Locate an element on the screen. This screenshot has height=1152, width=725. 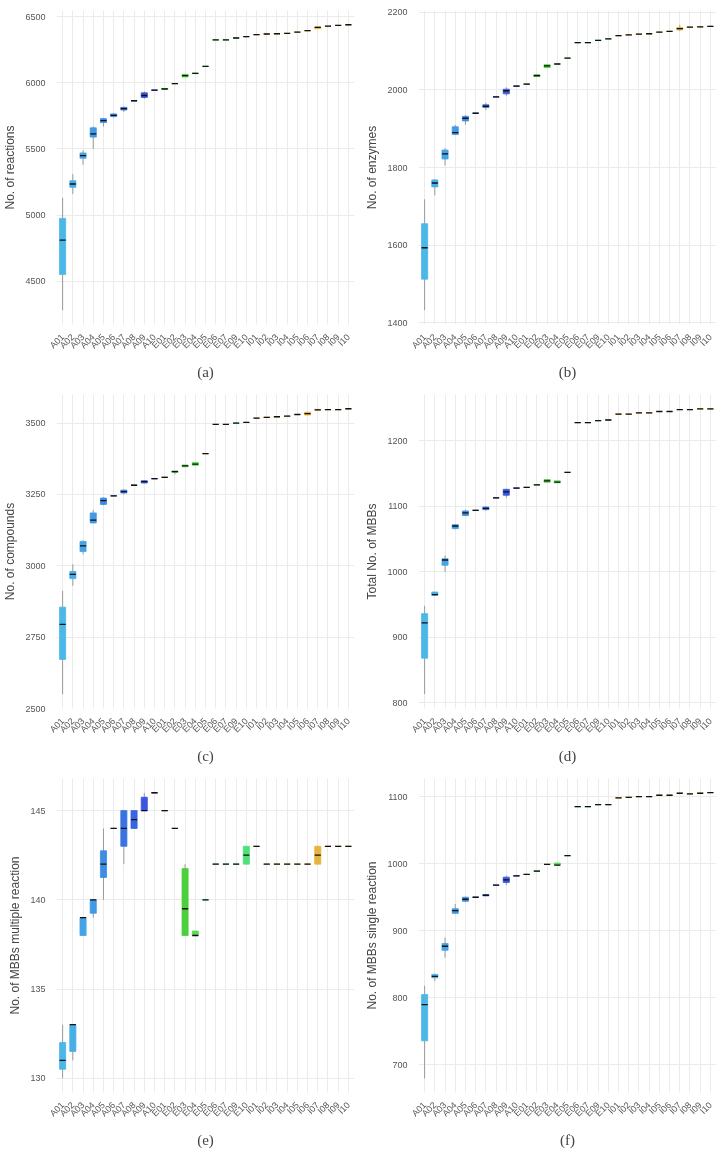
y-axis-title: No. of reactions is located at coordinates (10, 167).